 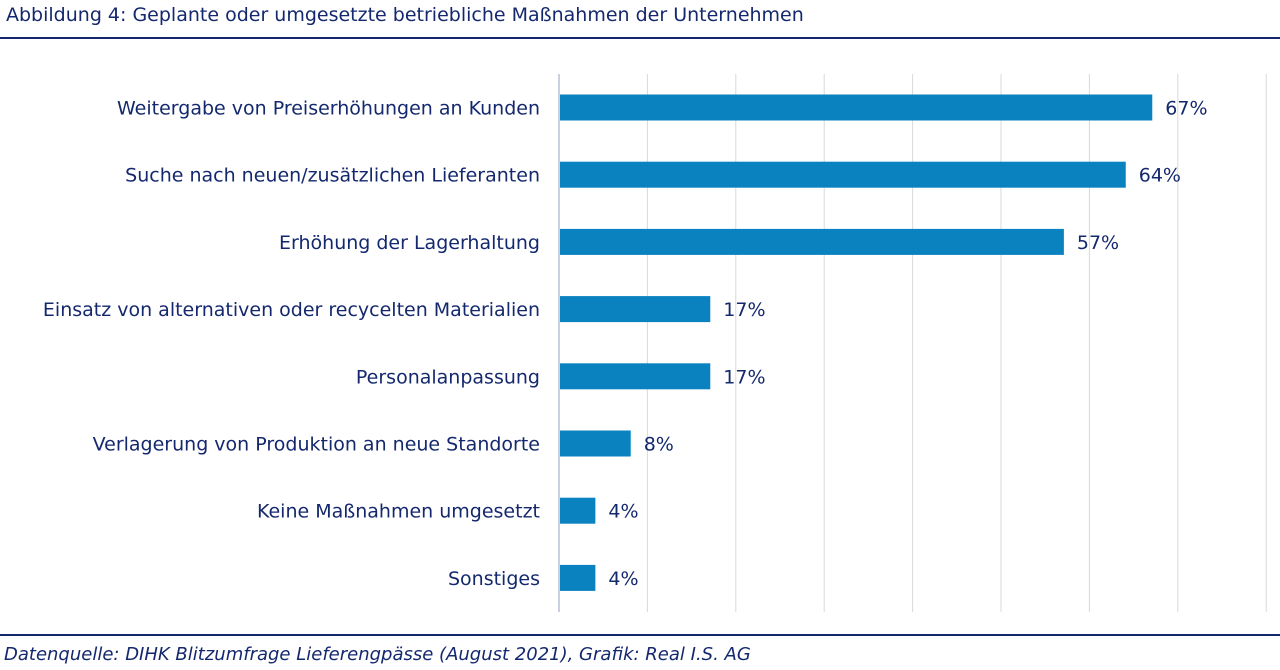 What do you see at coordinates (1098, 243) in the screenshot?
I see `value-label: 57%` at bounding box center [1098, 243].